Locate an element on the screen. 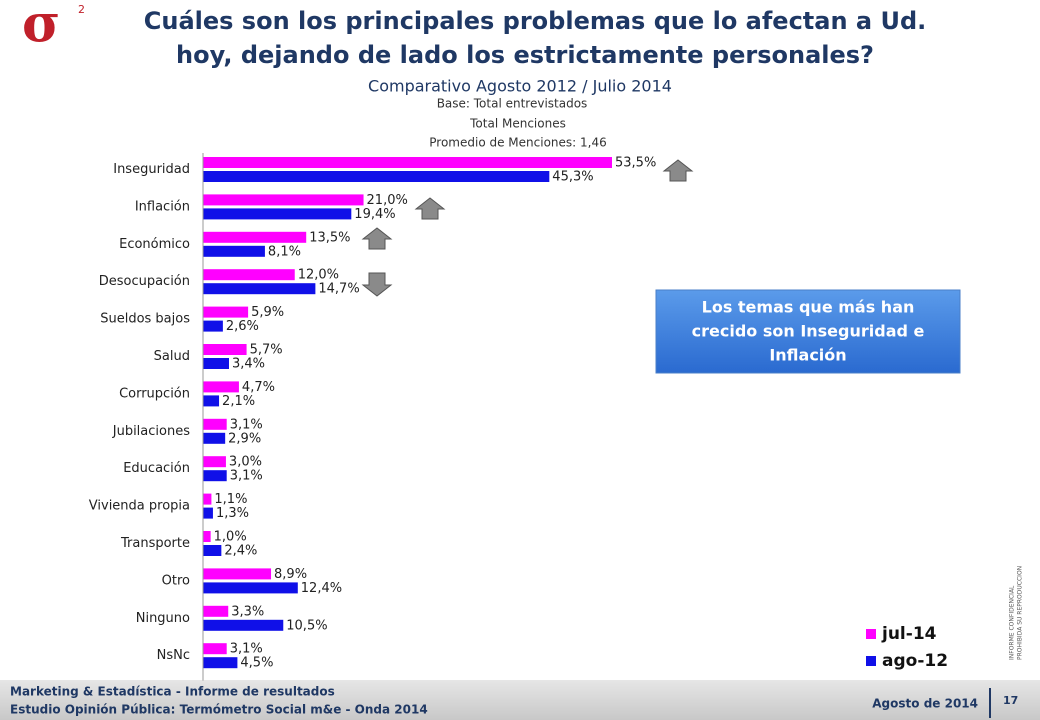  callout-box is located at coordinates (808, 331).